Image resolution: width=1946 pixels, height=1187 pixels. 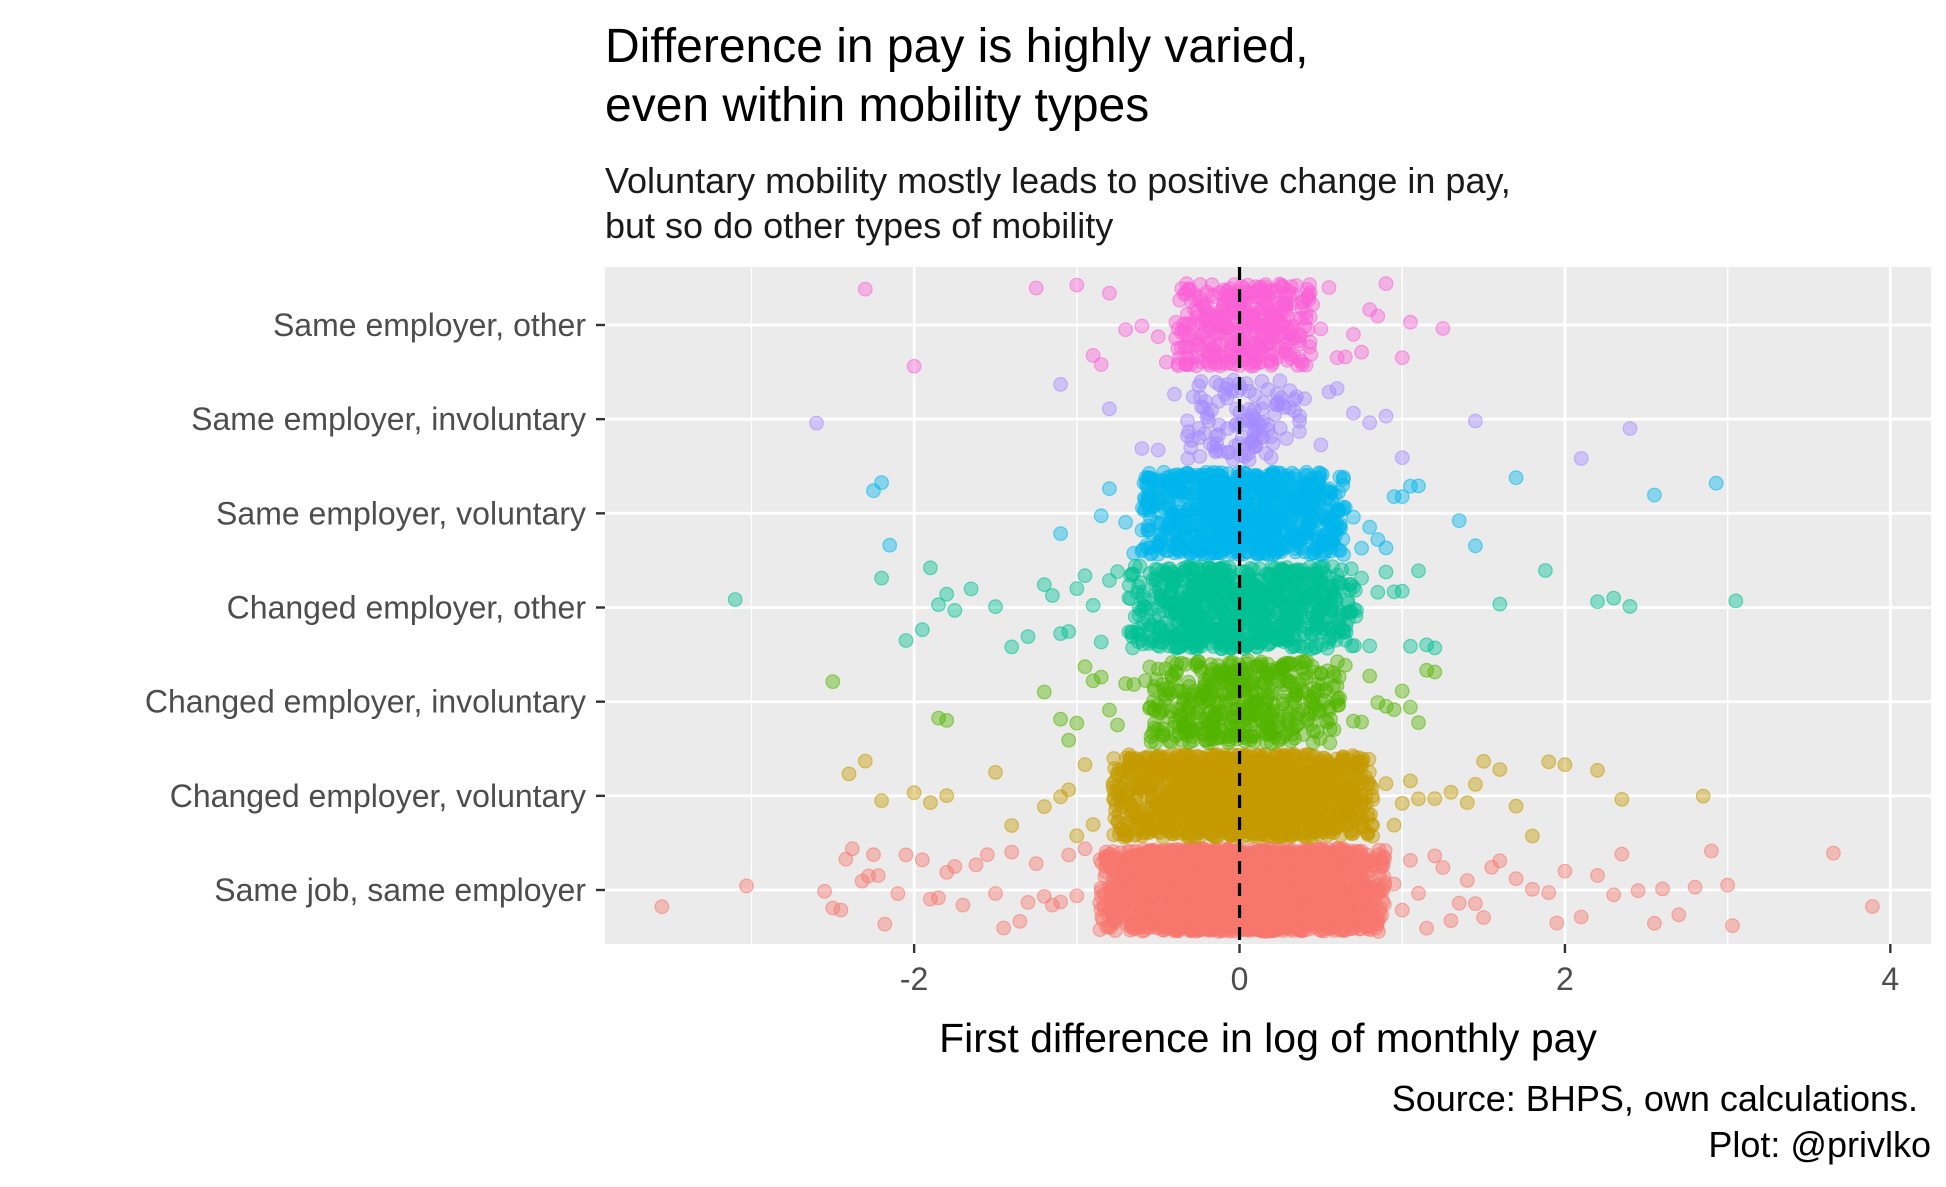 What do you see at coordinates (859, 225) in the screenshot?
I see `chart-subtitle-line-2: but so do other types of mobility` at bounding box center [859, 225].